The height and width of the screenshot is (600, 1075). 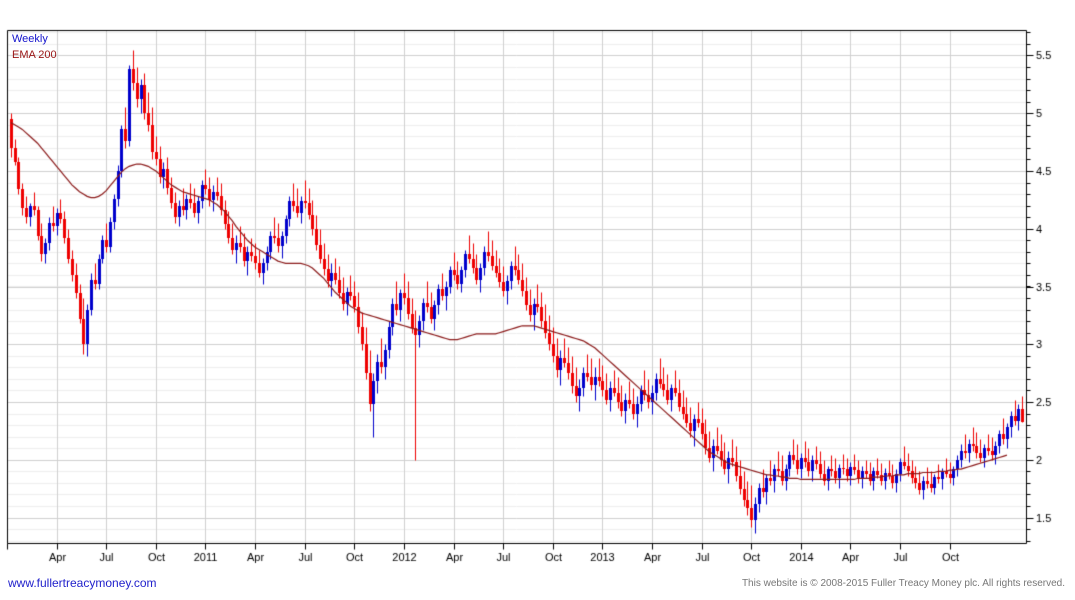 I want to click on legend-ema-200: EMA 200, so click(x=34, y=55).